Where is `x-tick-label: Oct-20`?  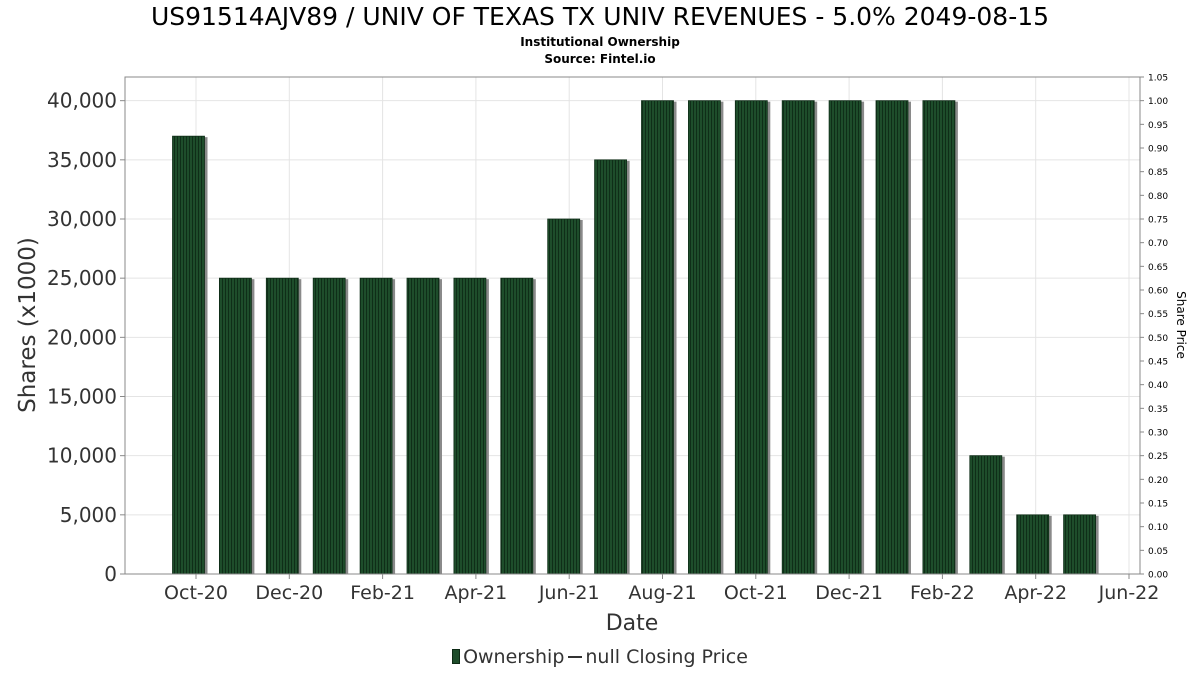
x-tick-label: Oct-20 is located at coordinates (196, 593).